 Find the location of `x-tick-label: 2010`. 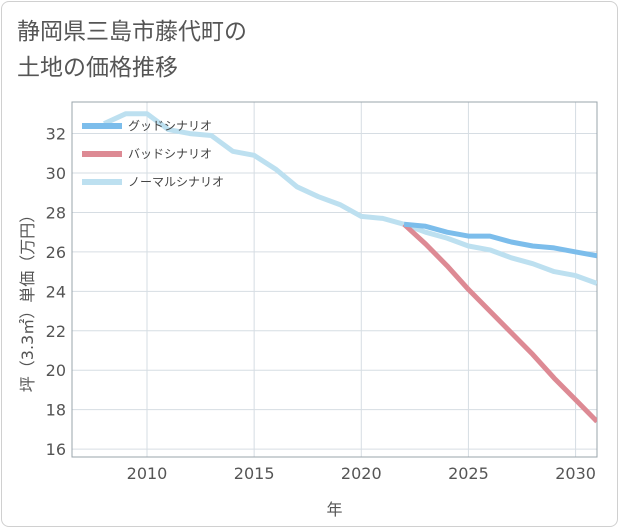

x-tick-label: 2010 is located at coordinates (147, 473).